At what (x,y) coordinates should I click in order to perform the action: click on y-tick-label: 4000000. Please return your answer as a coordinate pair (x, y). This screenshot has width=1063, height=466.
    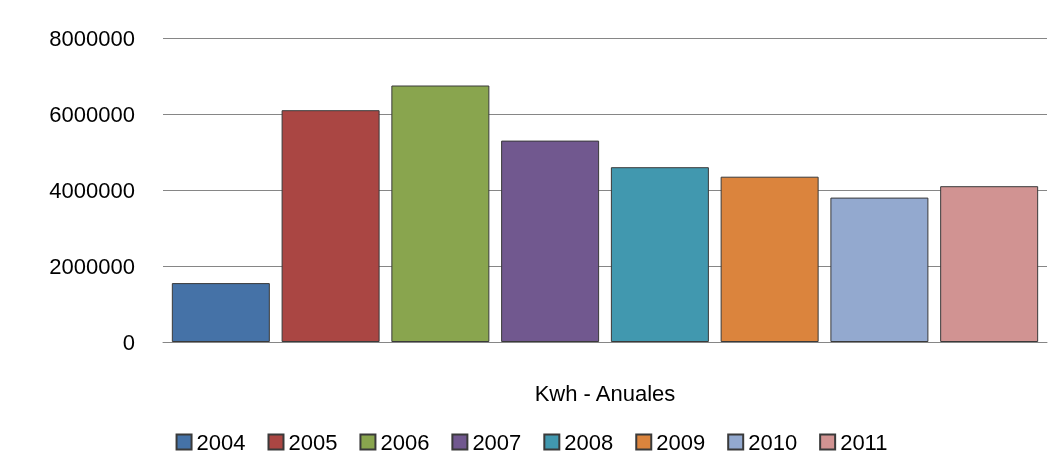
    Looking at the image, I should click on (92, 190).